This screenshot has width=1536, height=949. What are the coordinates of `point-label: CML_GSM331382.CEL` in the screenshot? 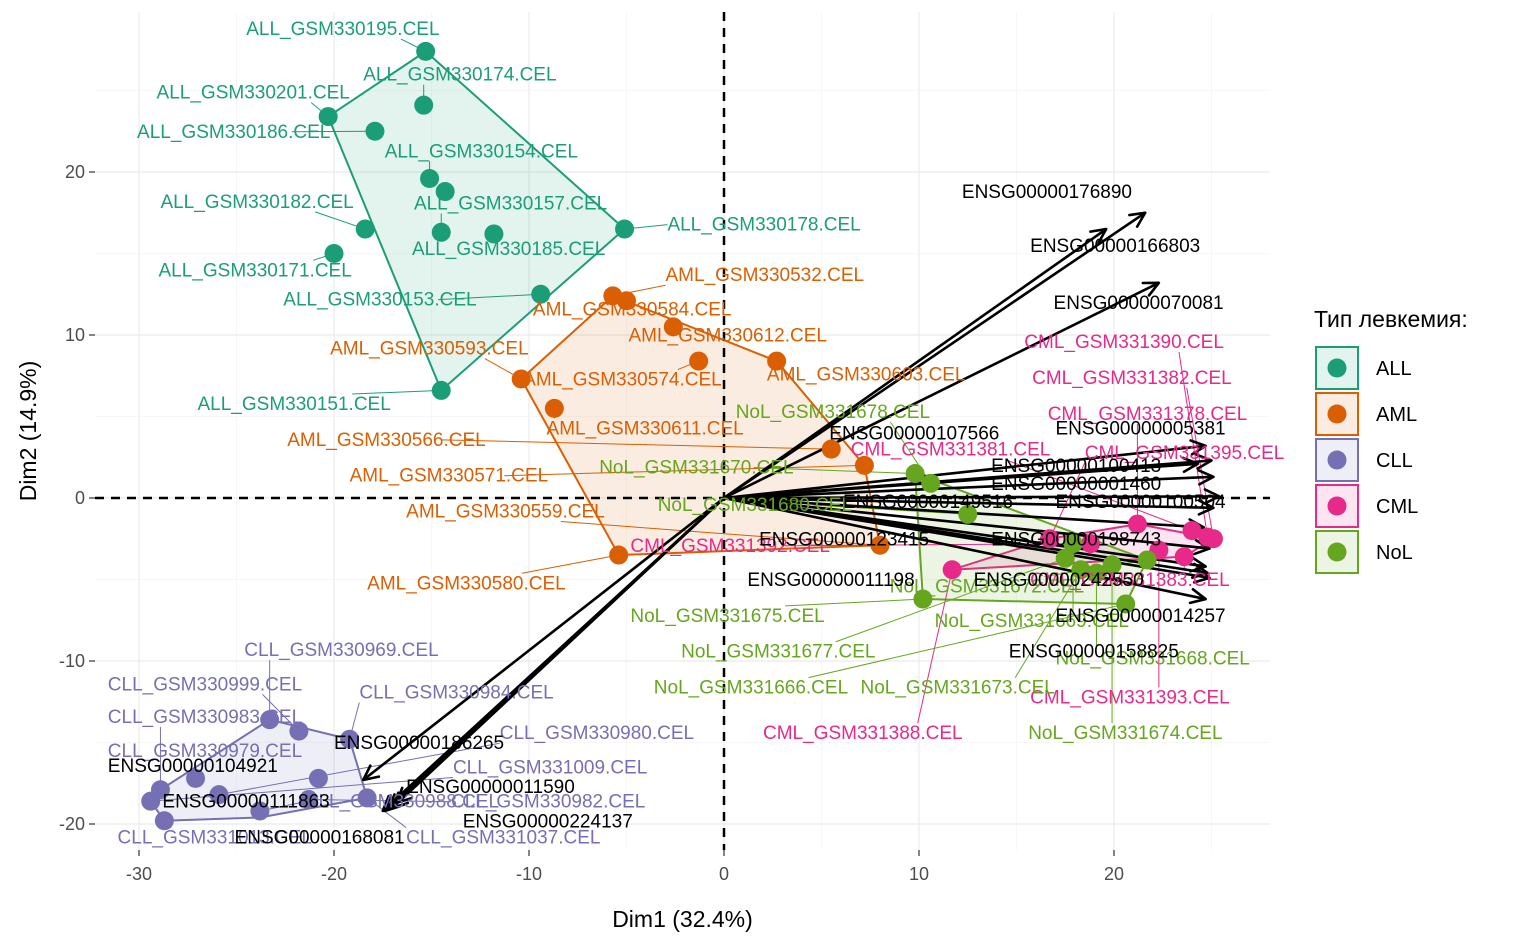 It's located at (1132, 378).